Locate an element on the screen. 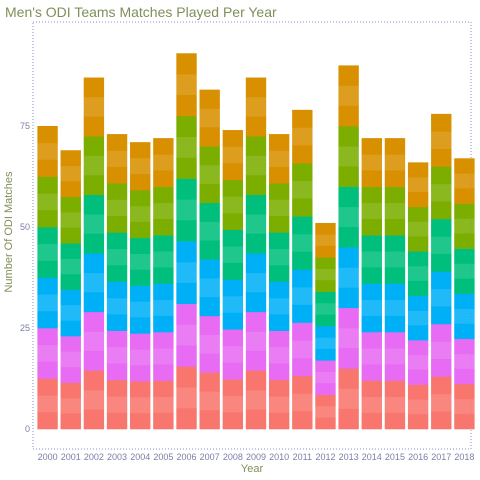  x-tick-label: 2016 is located at coordinates (418, 457).